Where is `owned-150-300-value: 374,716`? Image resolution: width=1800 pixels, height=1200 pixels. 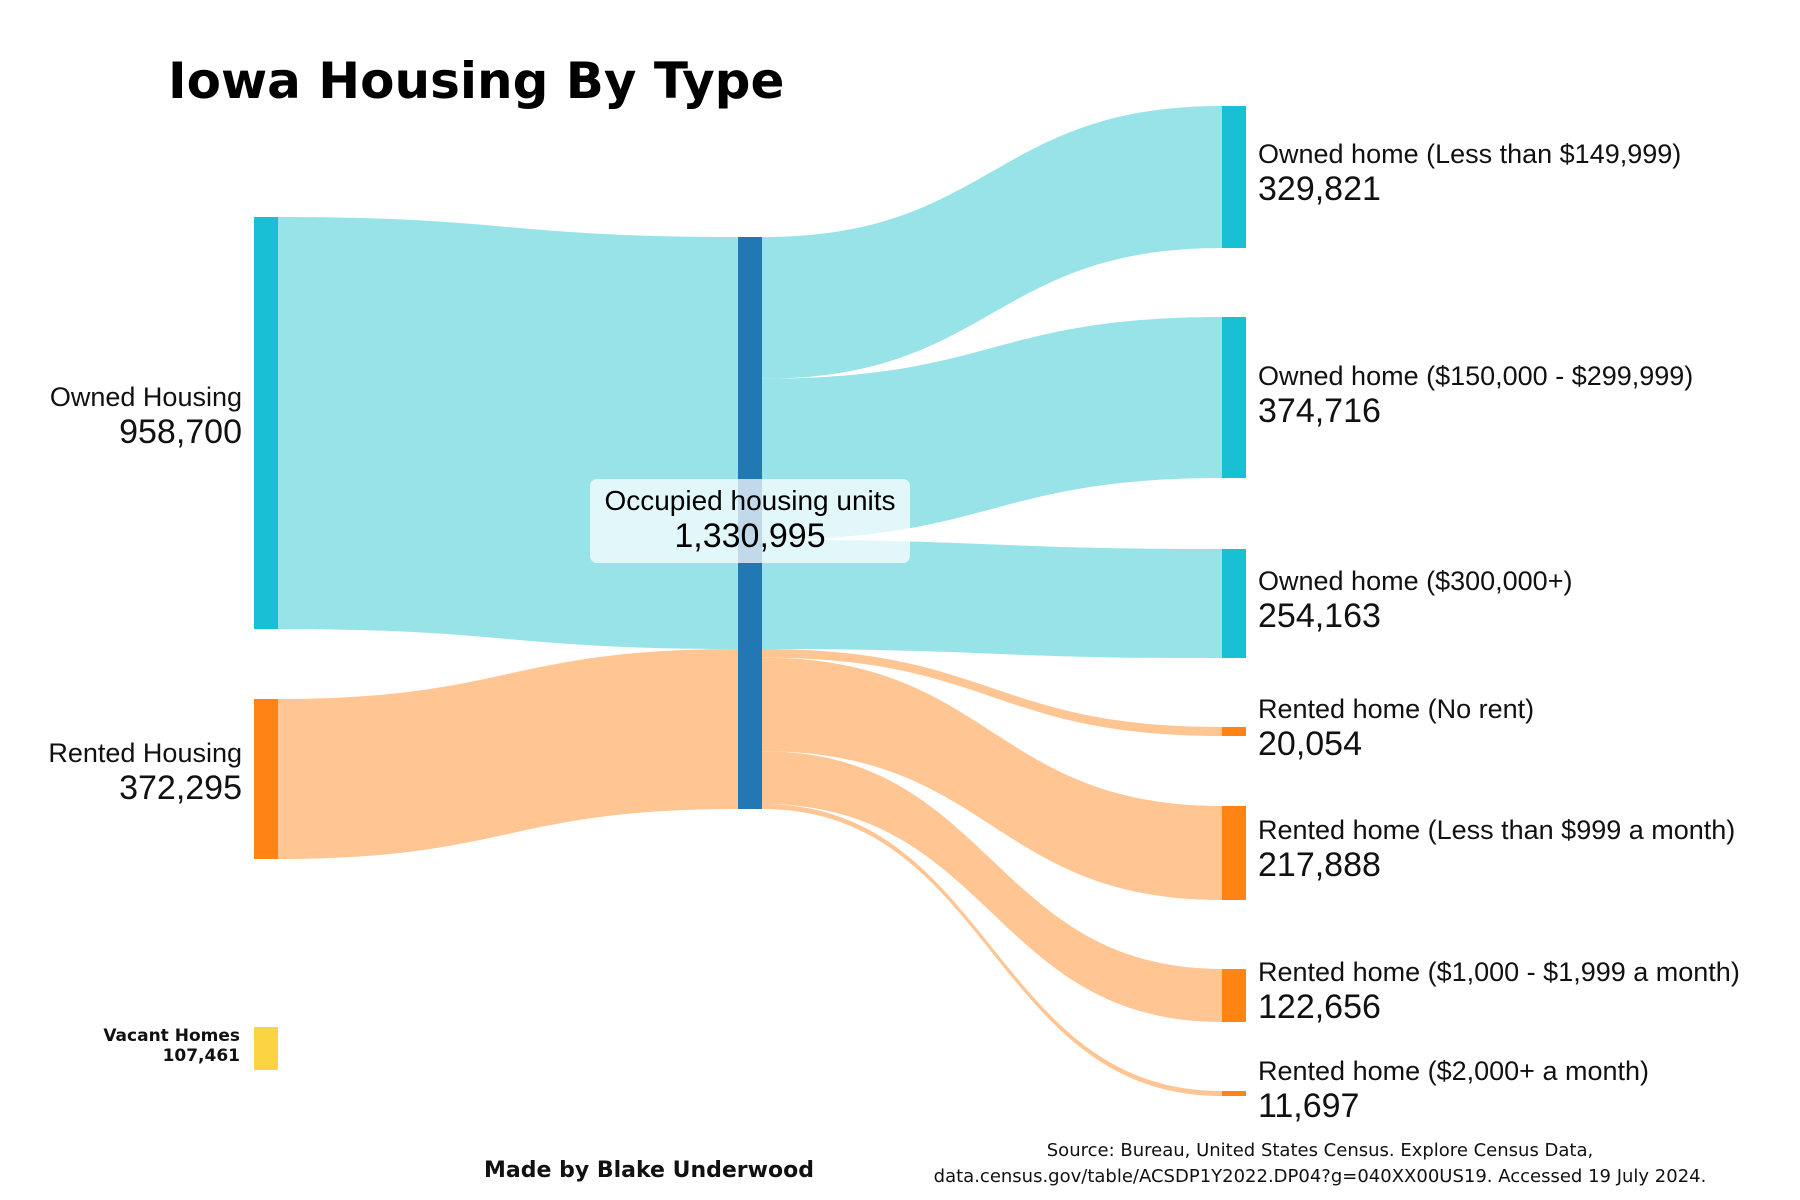 owned-150-300-value: 374,716 is located at coordinates (1319, 411).